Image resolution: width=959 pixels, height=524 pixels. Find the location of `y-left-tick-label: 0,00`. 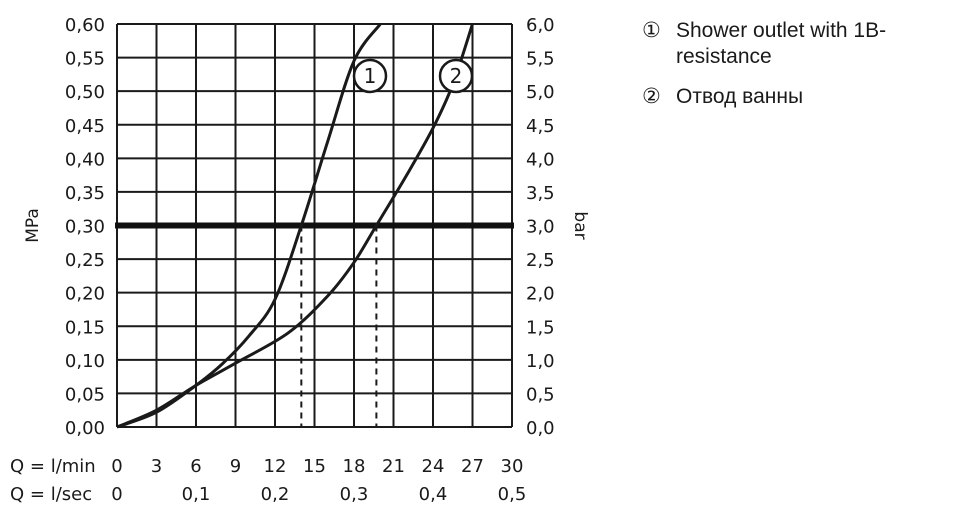

y-left-tick-label: 0,00 is located at coordinates (85, 428).